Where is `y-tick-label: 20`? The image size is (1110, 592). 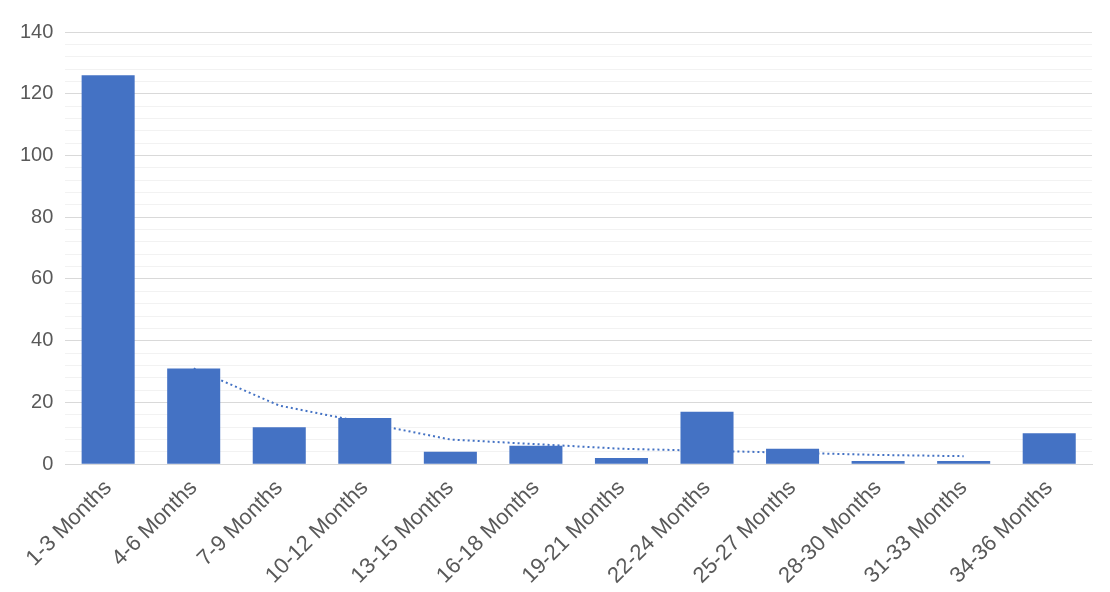
y-tick-label: 20 is located at coordinates (42, 400).